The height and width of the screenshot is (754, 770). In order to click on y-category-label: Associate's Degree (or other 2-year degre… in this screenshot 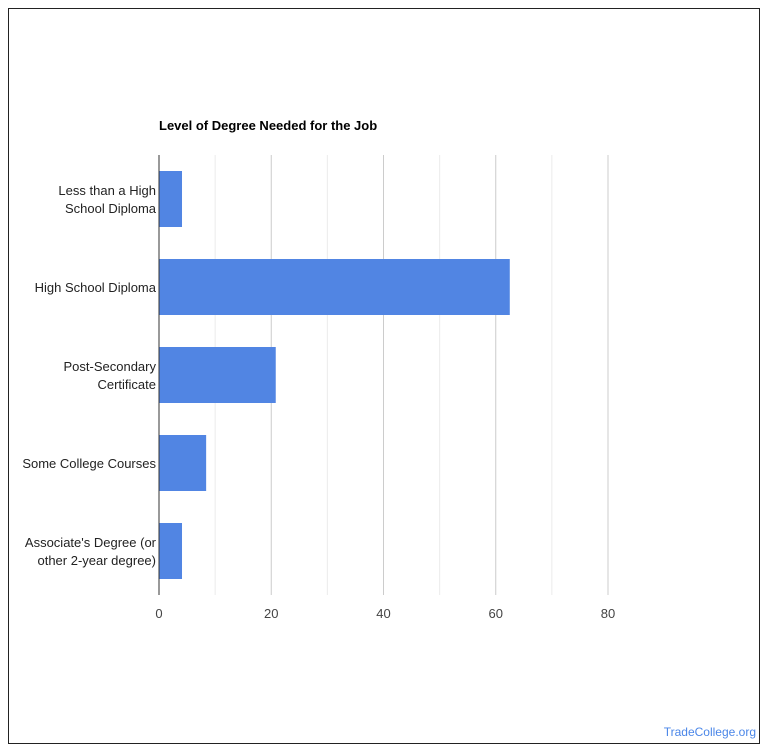, I will do `click(91, 551)`.